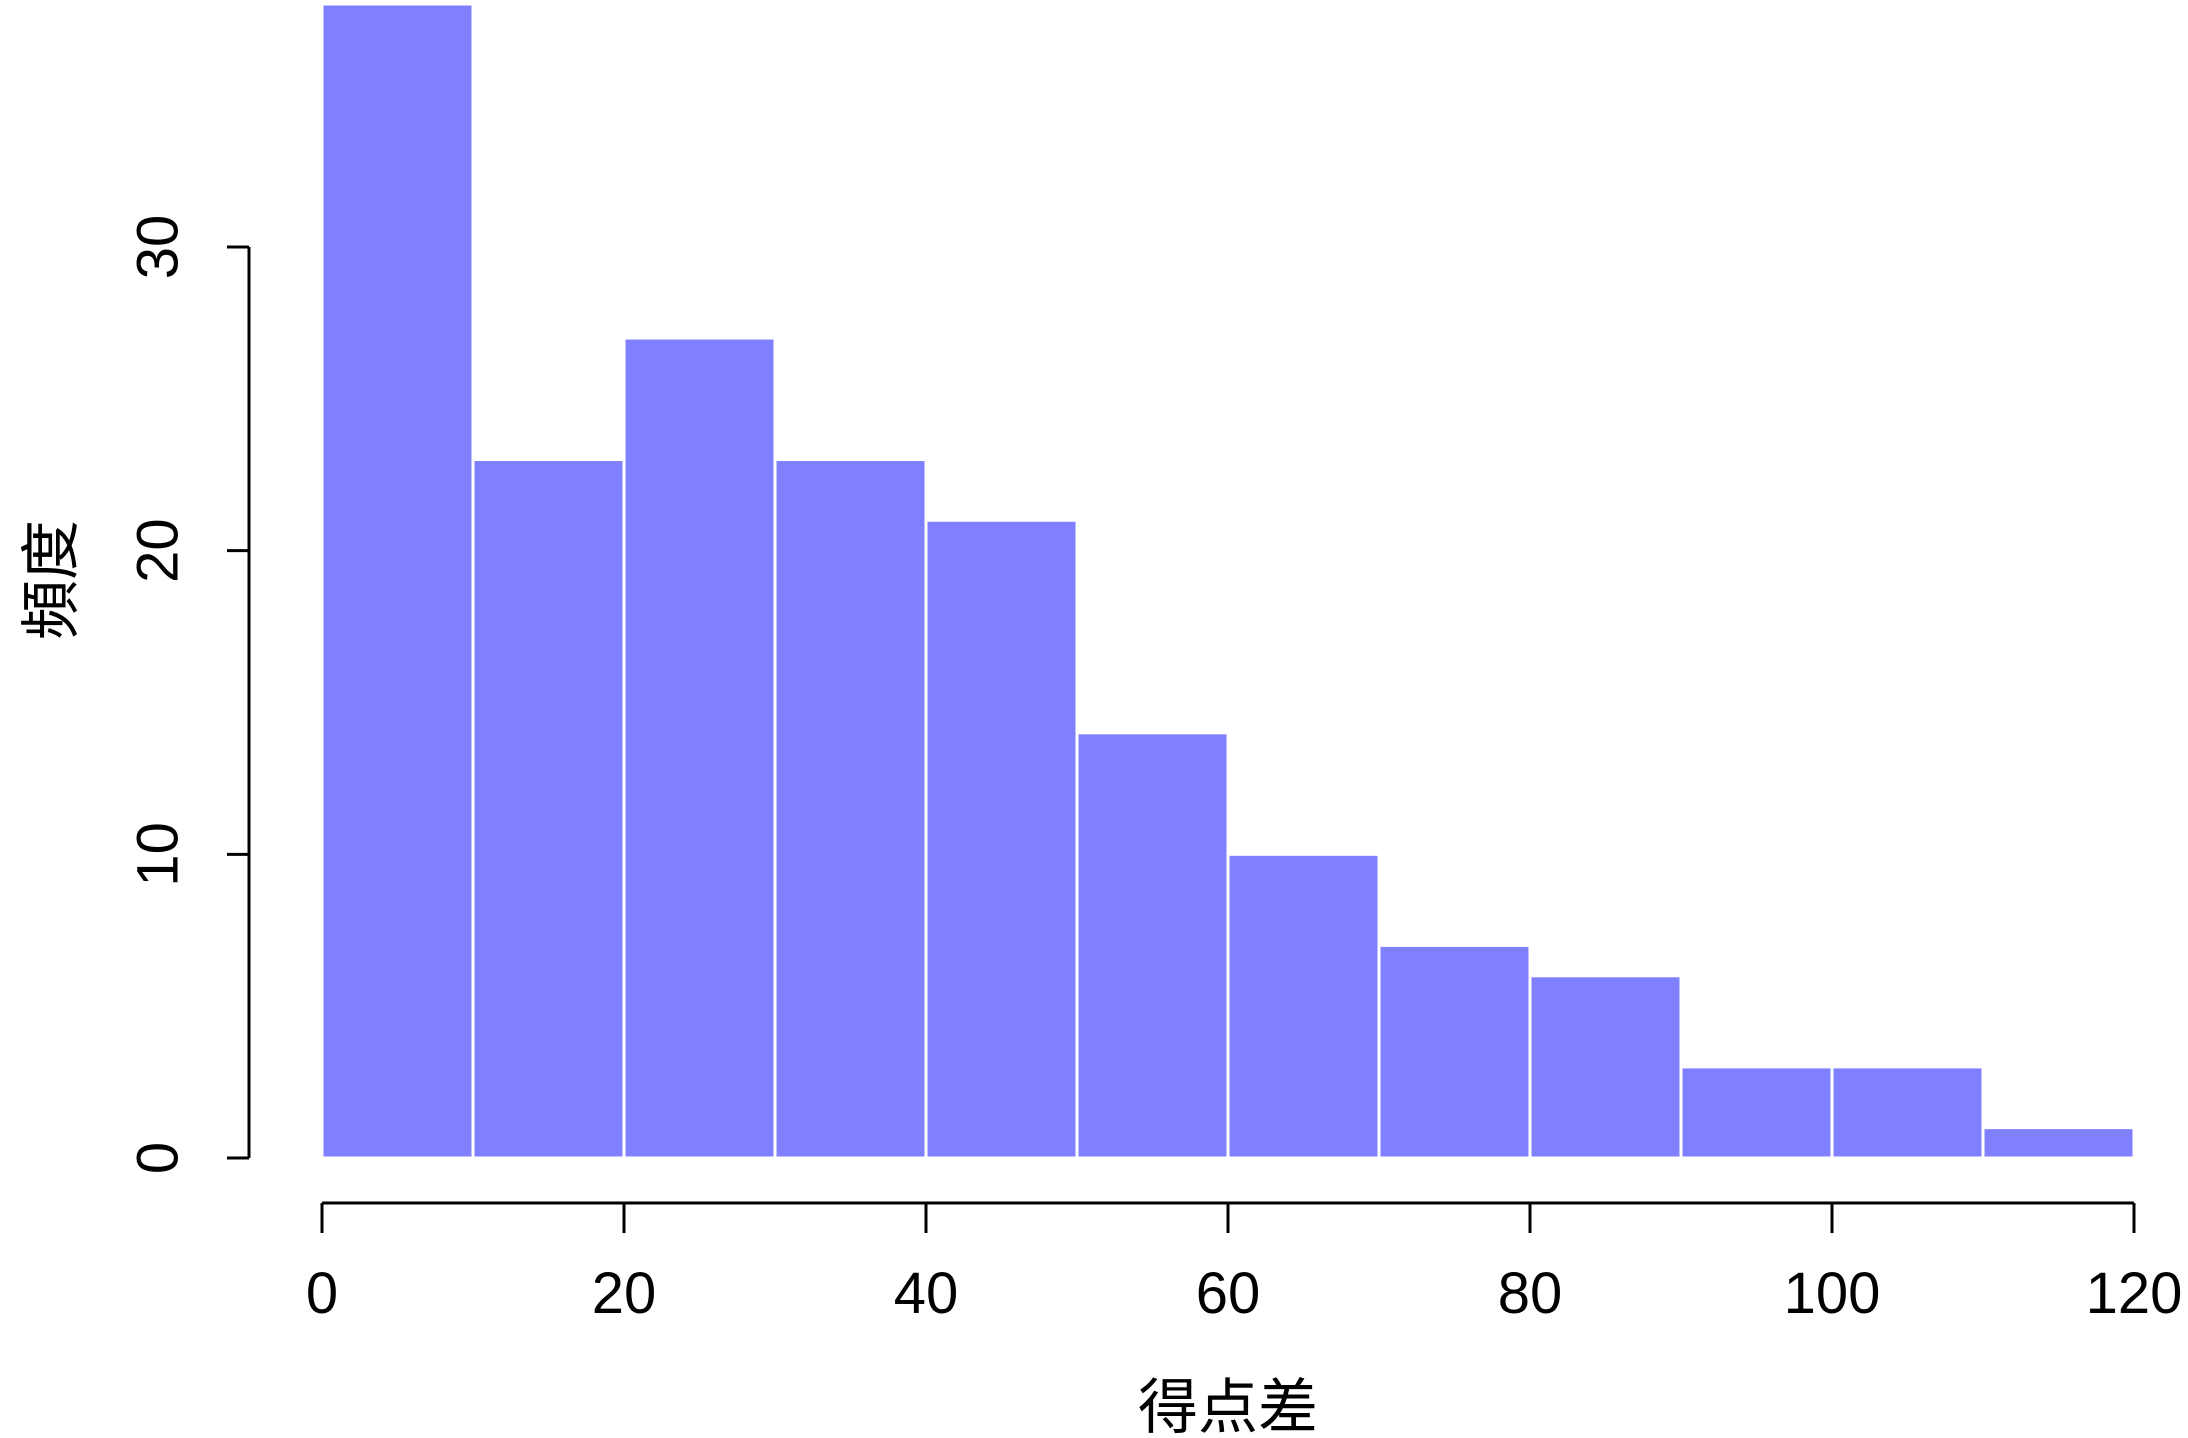  I want to click on x-tick-label-120: 120, so click(2134, 1293).